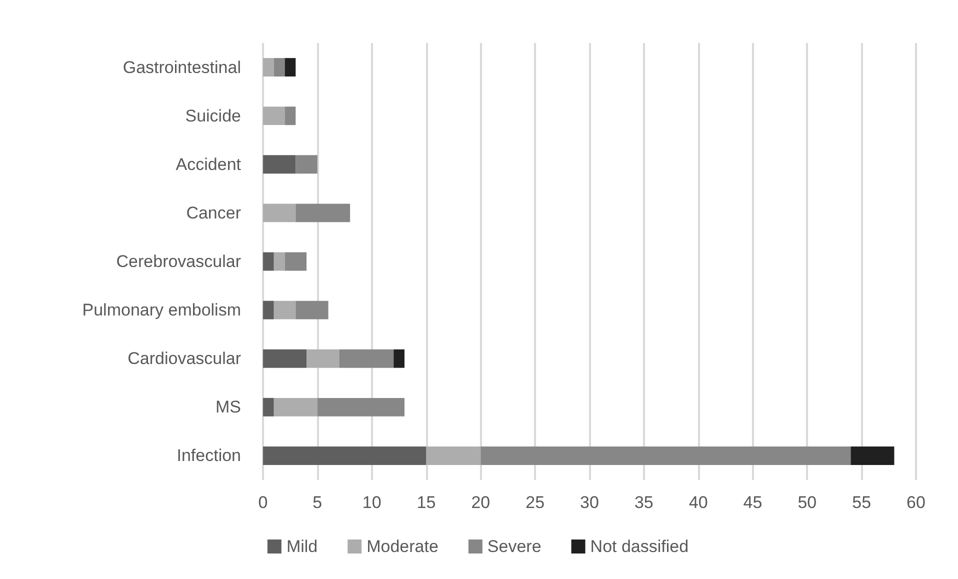 The image size is (958, 579). I want to click on y-tick-label: Cerebrovascular, so click(179, 261).